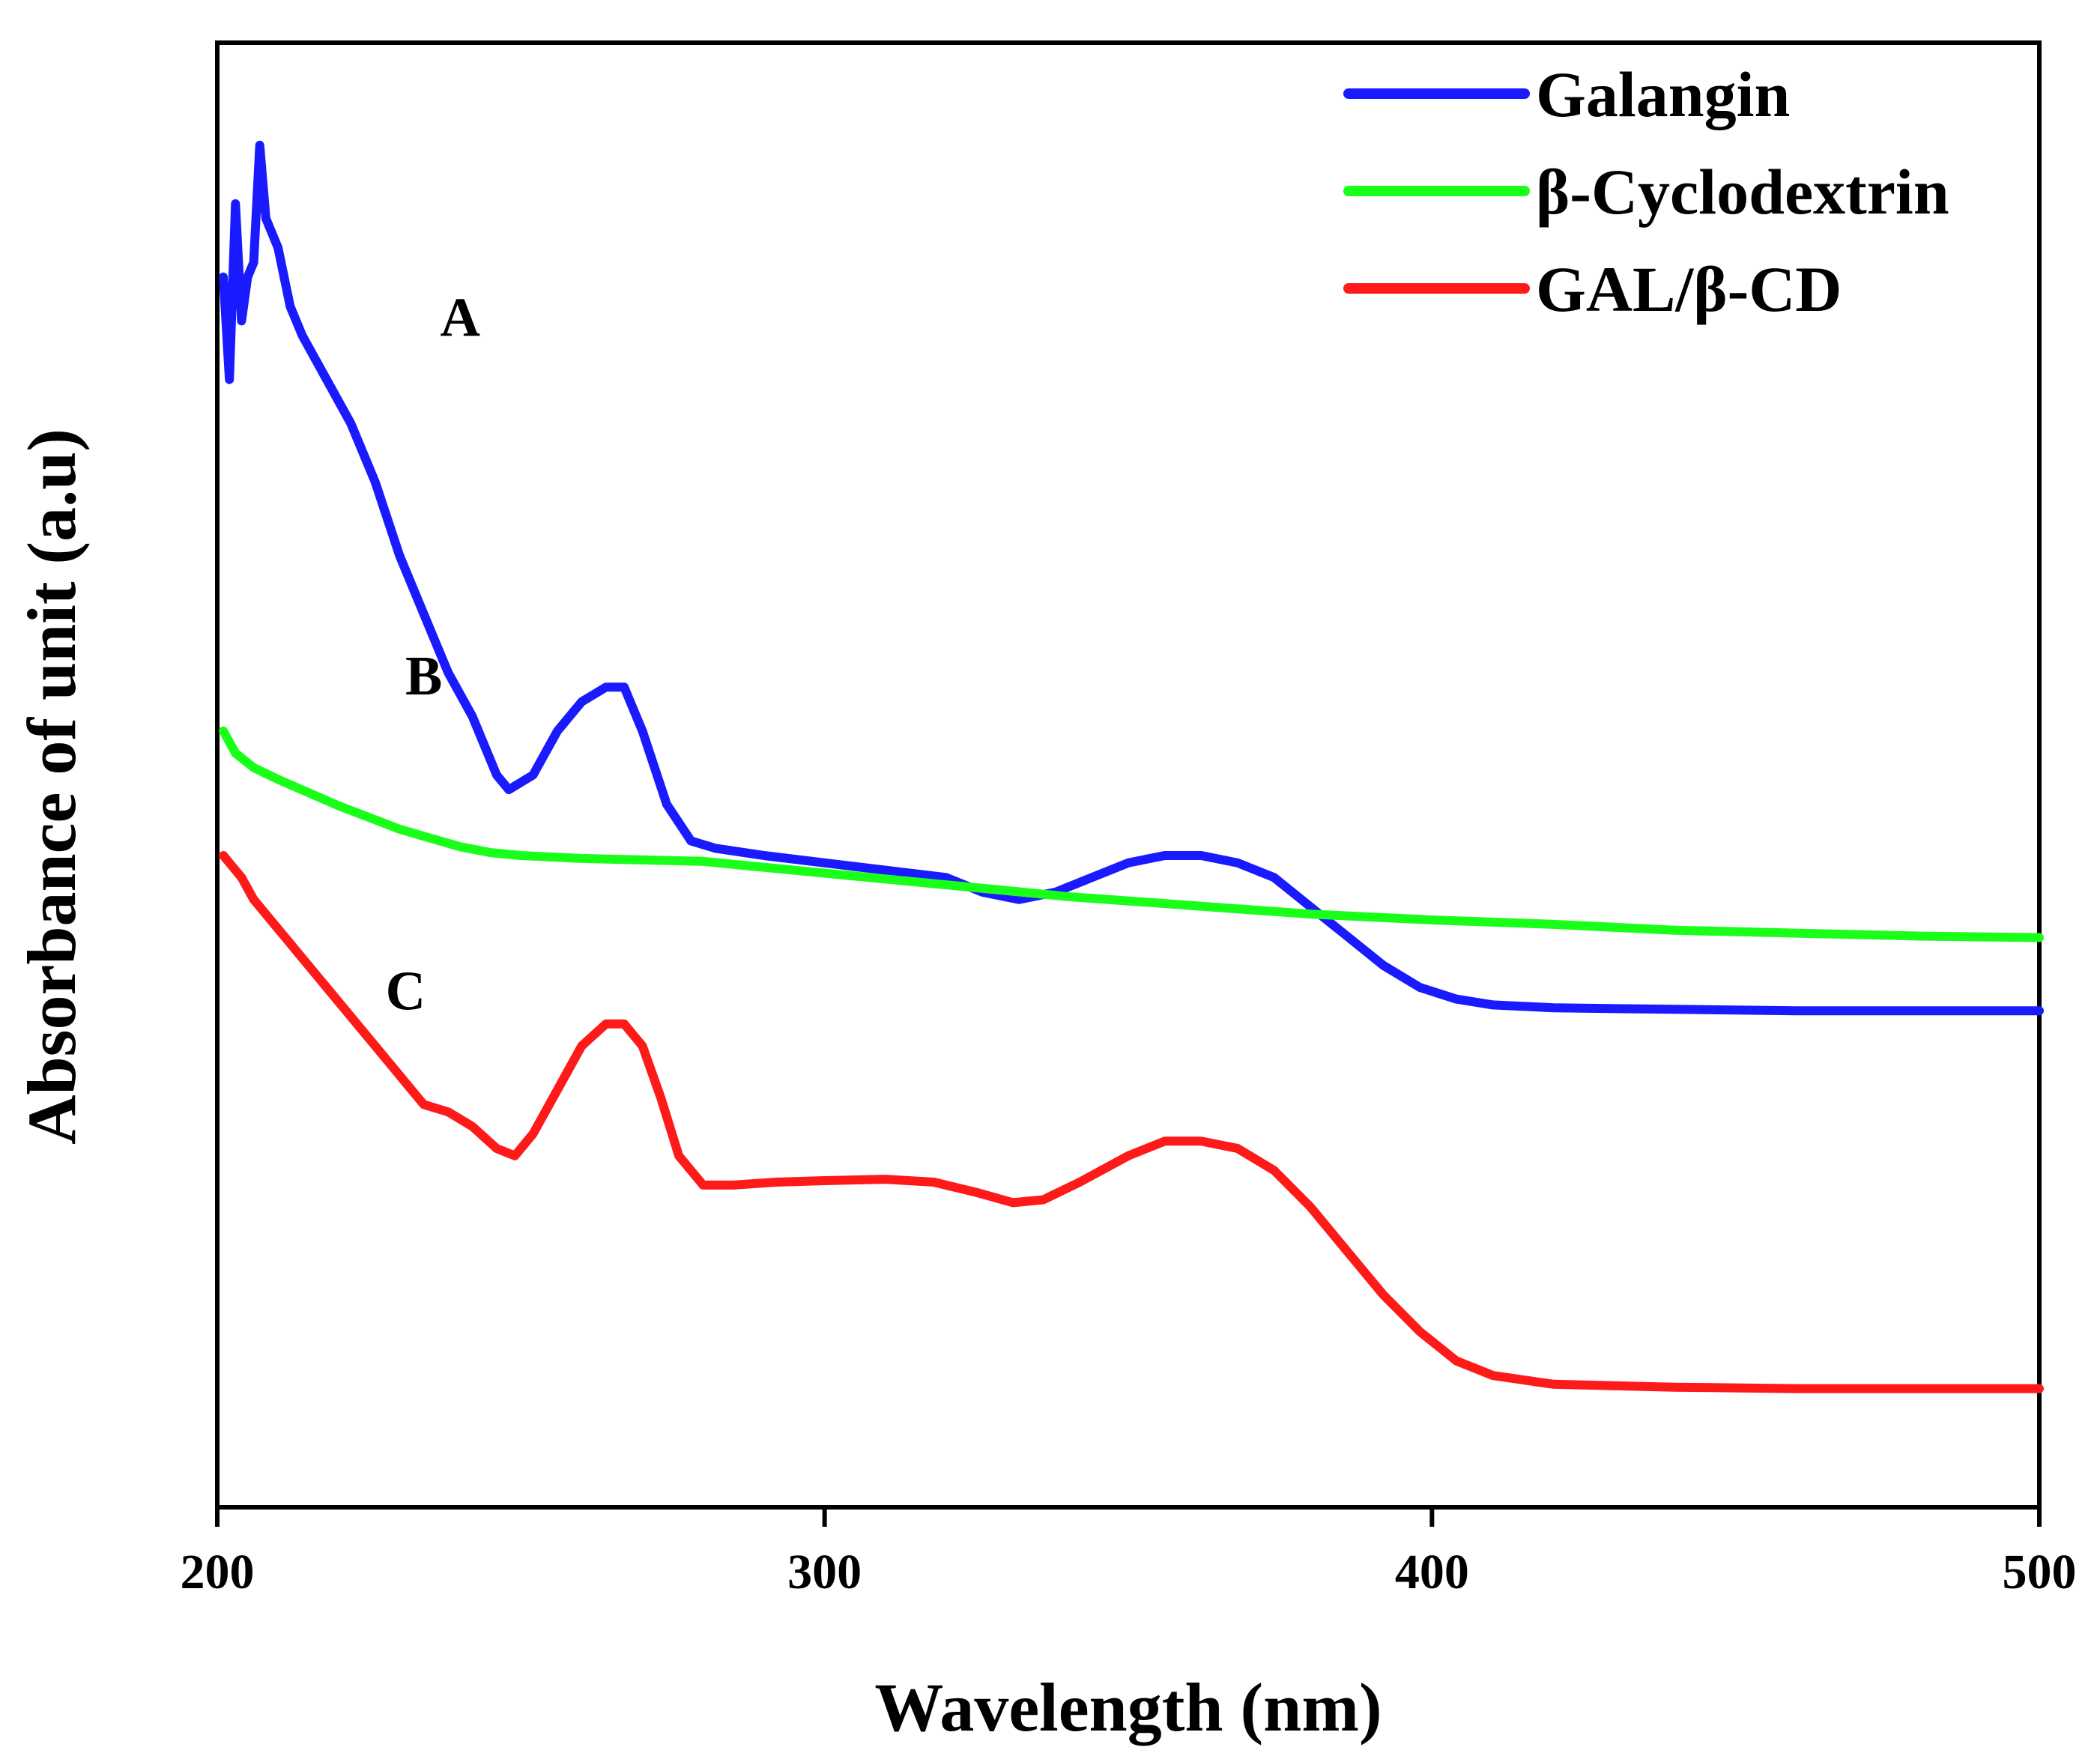  What do you see at coordinates (1129, 1553) in the screenshot?
I see `x-axis-ticks: 200 300 400 500` at bounding box center [1129, 1553].